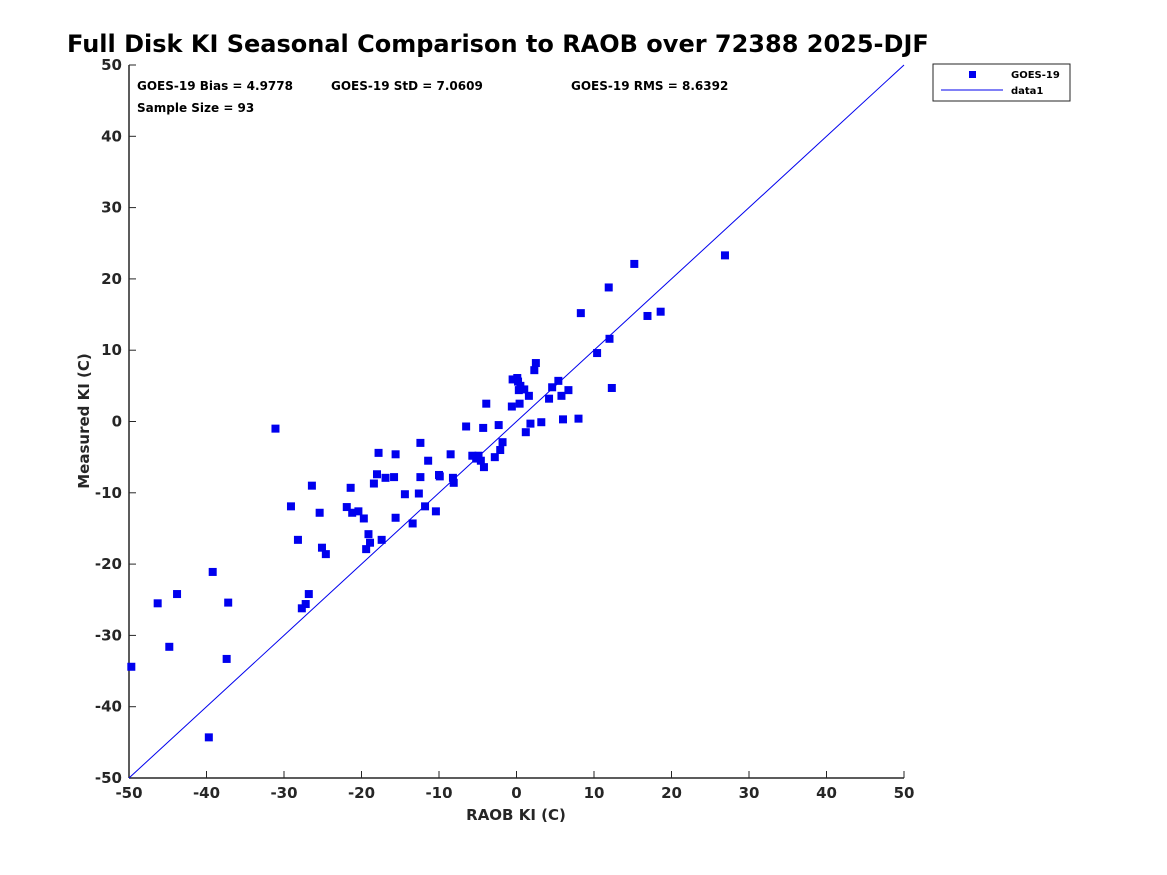 This screenshot has width=1167, height=875. Describe the element at coordinates (1035, 75) in the screenshot. I see `legend-label-goes19: GOES-19` at that location.